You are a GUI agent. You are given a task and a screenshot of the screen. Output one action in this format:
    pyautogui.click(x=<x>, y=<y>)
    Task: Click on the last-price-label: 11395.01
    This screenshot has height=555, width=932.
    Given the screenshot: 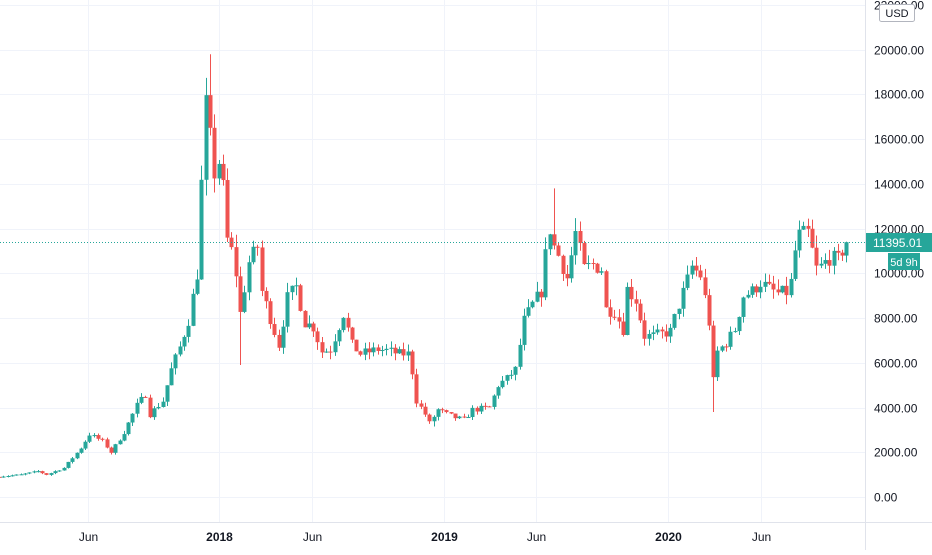 What is the action you would take?
    pyautogui.click(x=897, y=243)
    